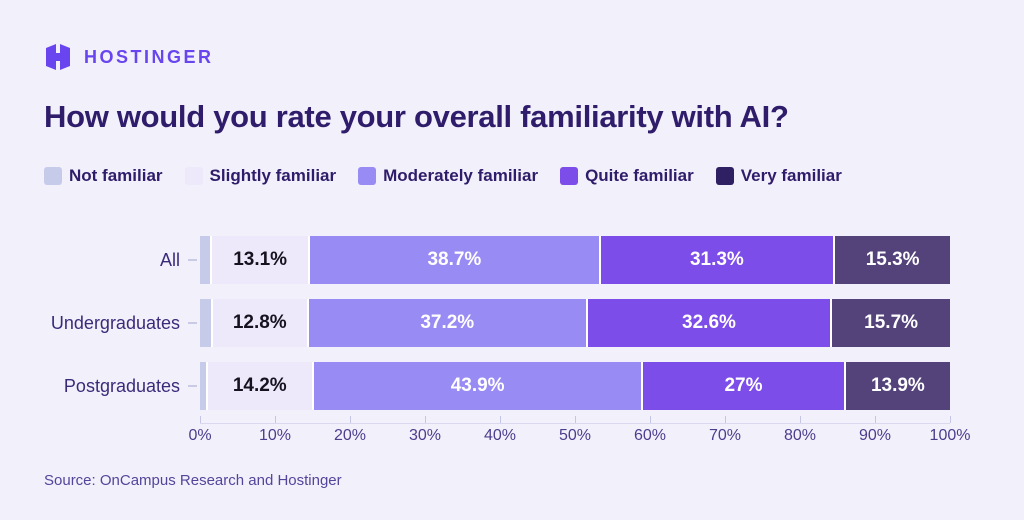 Image resolution: width=1024 pixels, height=520 pixels. I want to click on legend-item-very-familiar: Very familiar, so click(778, 176).